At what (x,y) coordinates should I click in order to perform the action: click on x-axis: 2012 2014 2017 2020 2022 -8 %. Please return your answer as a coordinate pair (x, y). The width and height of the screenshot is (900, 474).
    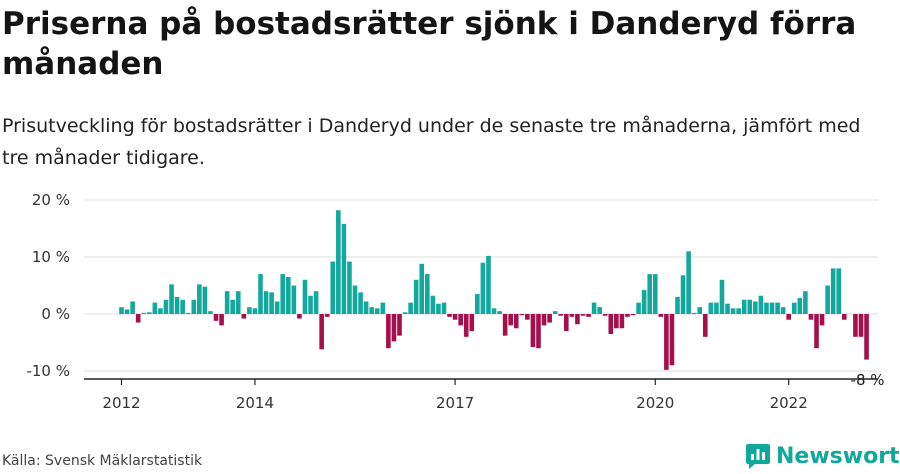
    Looking at the image, I should click on (484, 391).